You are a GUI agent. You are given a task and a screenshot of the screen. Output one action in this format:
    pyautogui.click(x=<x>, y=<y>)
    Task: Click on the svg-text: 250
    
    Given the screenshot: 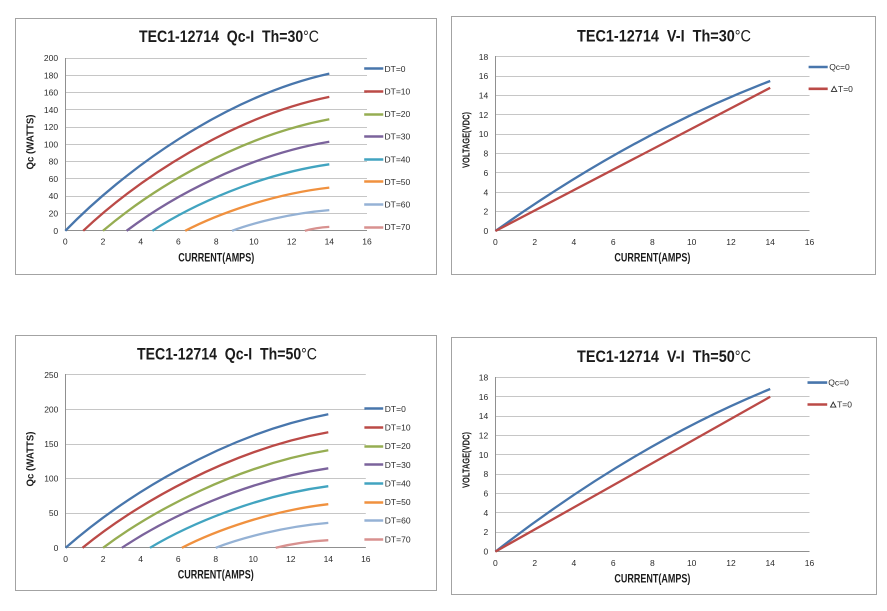 What is the action you would take?
    pyautogui.click(x=51, y=375)
    